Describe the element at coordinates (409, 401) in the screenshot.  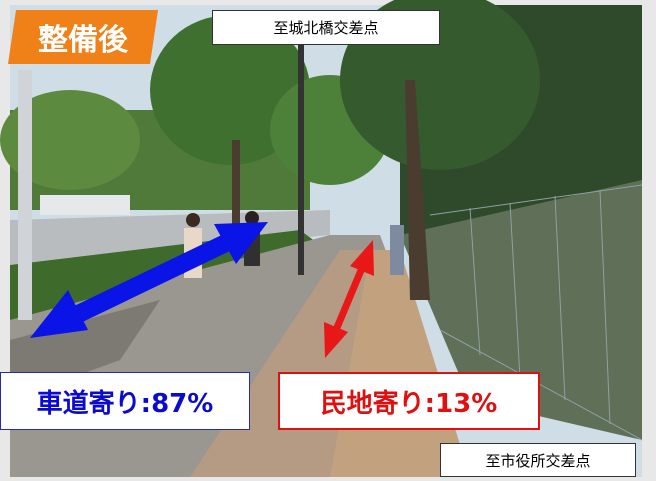
I see `private-side-share: 民地寄り:13%` at that location.